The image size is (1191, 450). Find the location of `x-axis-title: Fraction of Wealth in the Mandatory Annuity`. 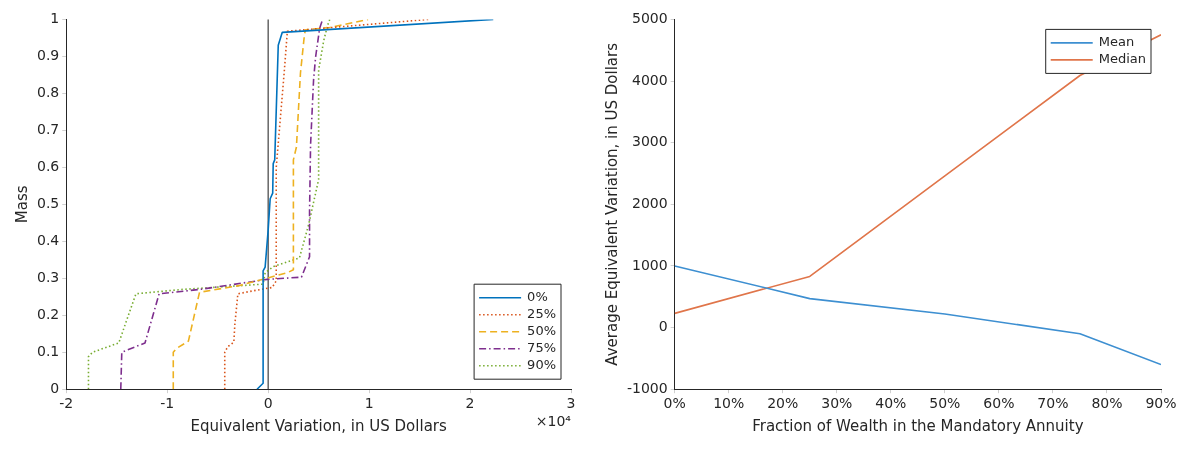

x-axis-title: Fraction of Wealth in the Mandatory Annuity is located at coordinates (918, 425).